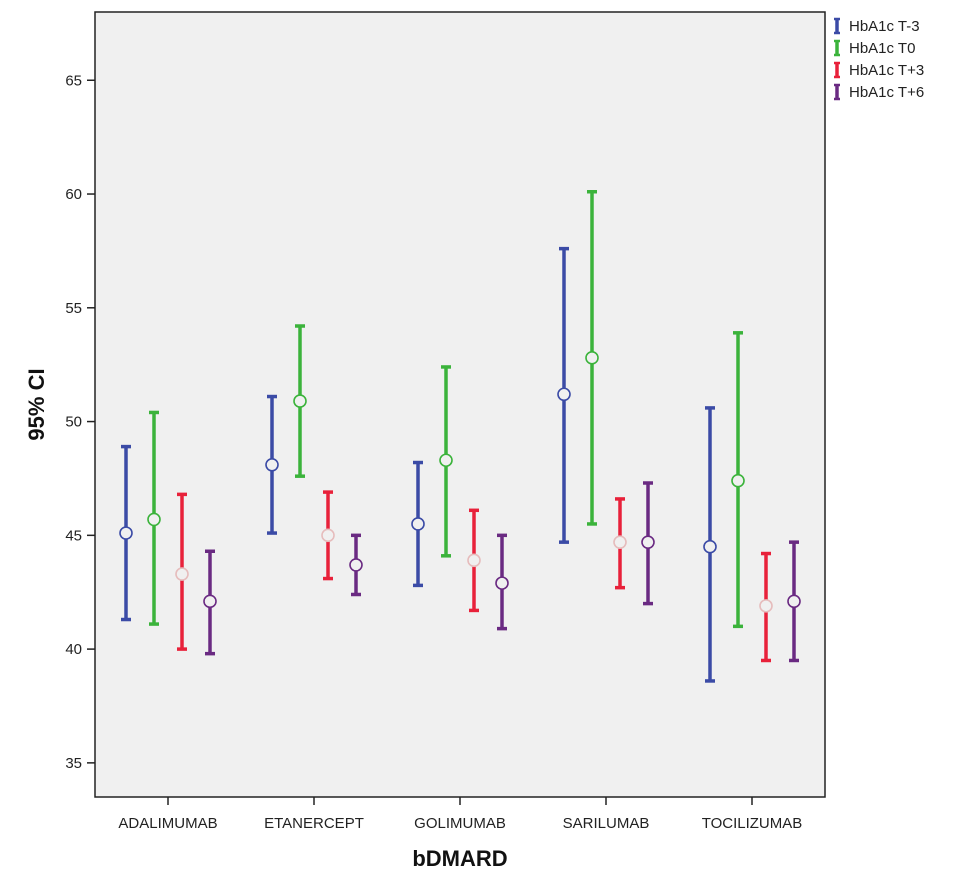 Image resolution: width=956 pixels, height=872 pixels. I want to click on y-tick-label: 45, so click(73, 535).